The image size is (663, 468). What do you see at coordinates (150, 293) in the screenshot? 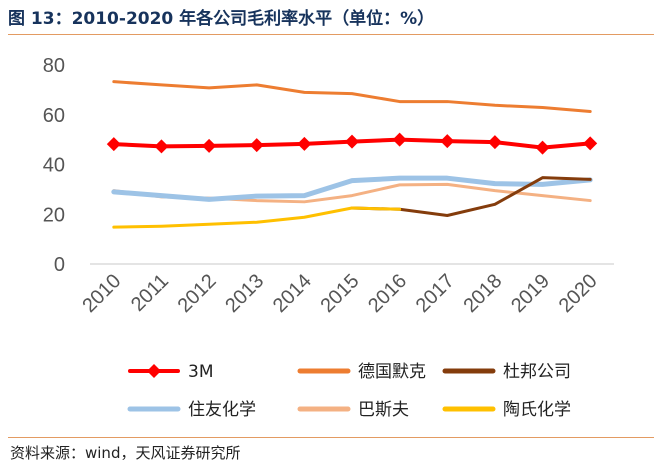
I see `x-tick-label: 2011` at bounding box center [150, 293].